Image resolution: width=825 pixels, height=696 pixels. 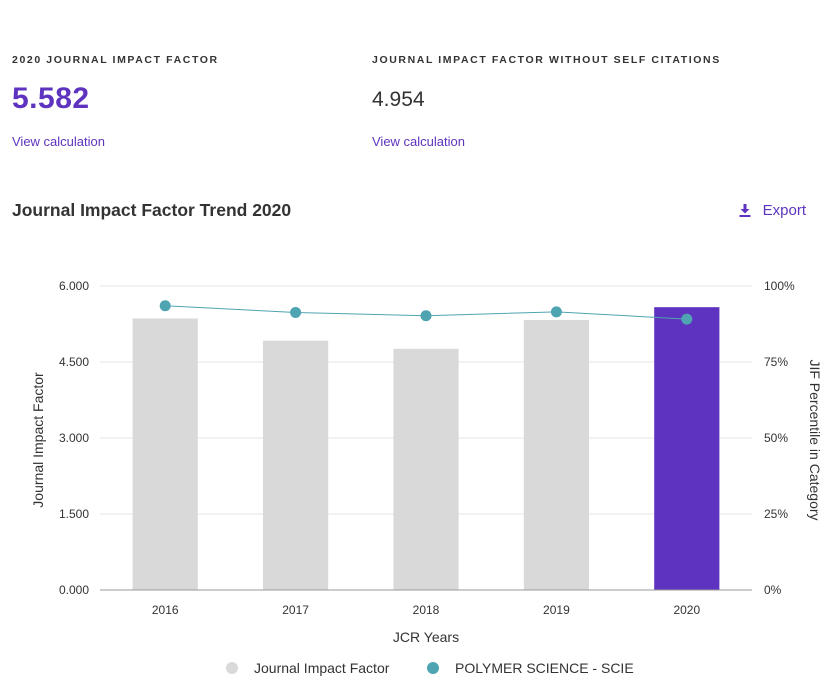 I want to click on percentile-point-2018, so click(x=426, y=316).